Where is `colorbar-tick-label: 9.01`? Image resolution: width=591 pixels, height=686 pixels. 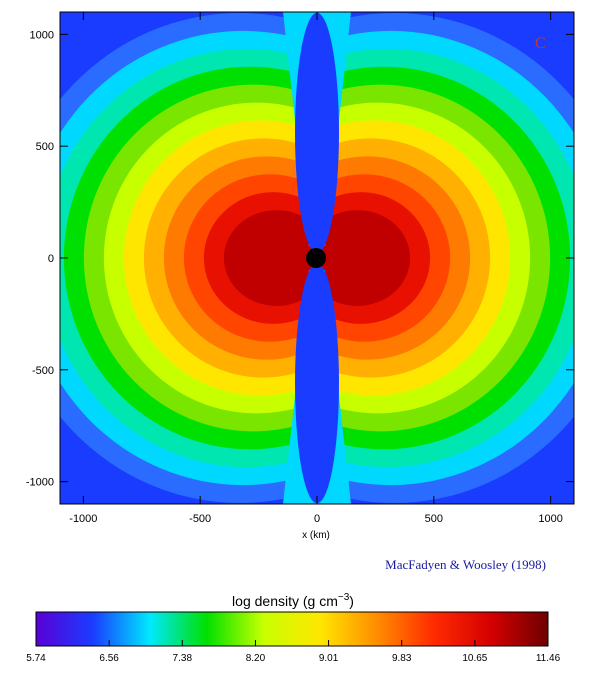 colorbar-tick-label: 9.01 is located at coordinates (329, 658).